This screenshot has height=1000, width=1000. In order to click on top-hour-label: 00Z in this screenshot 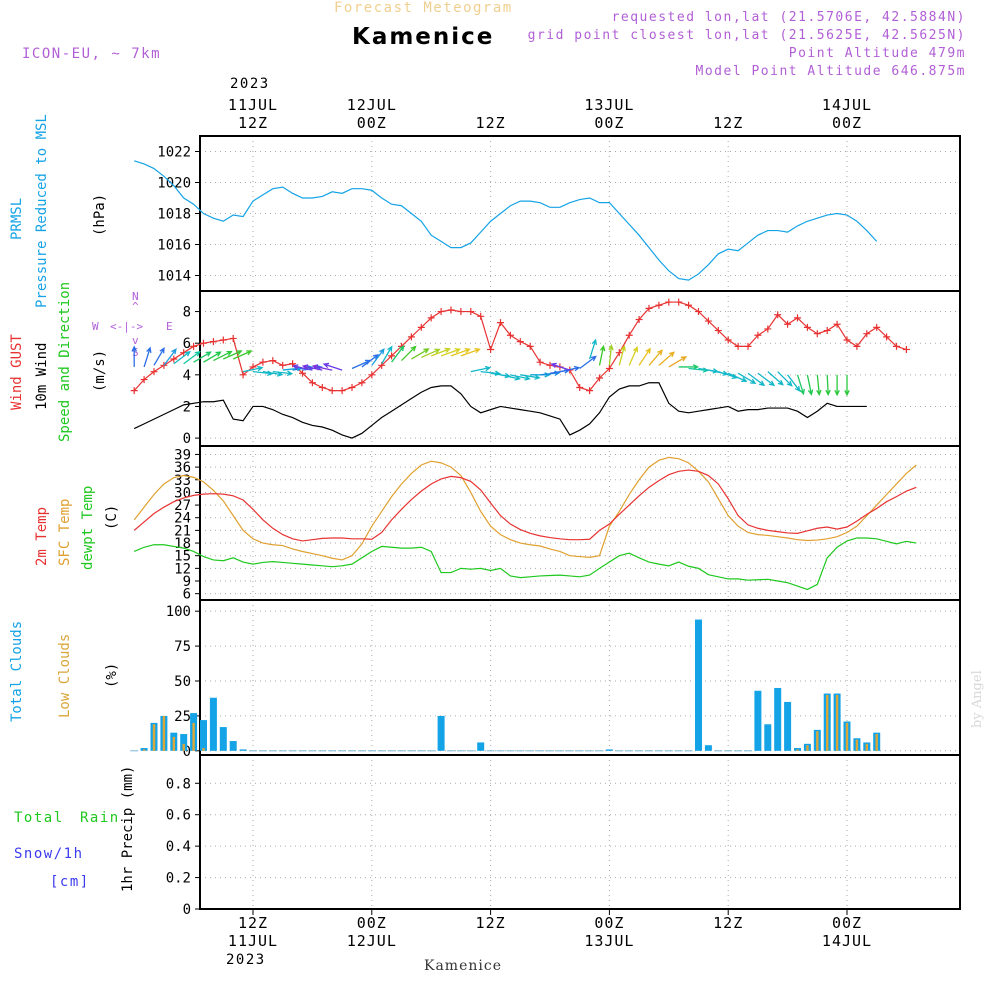, I will do `click(372, 123)`.